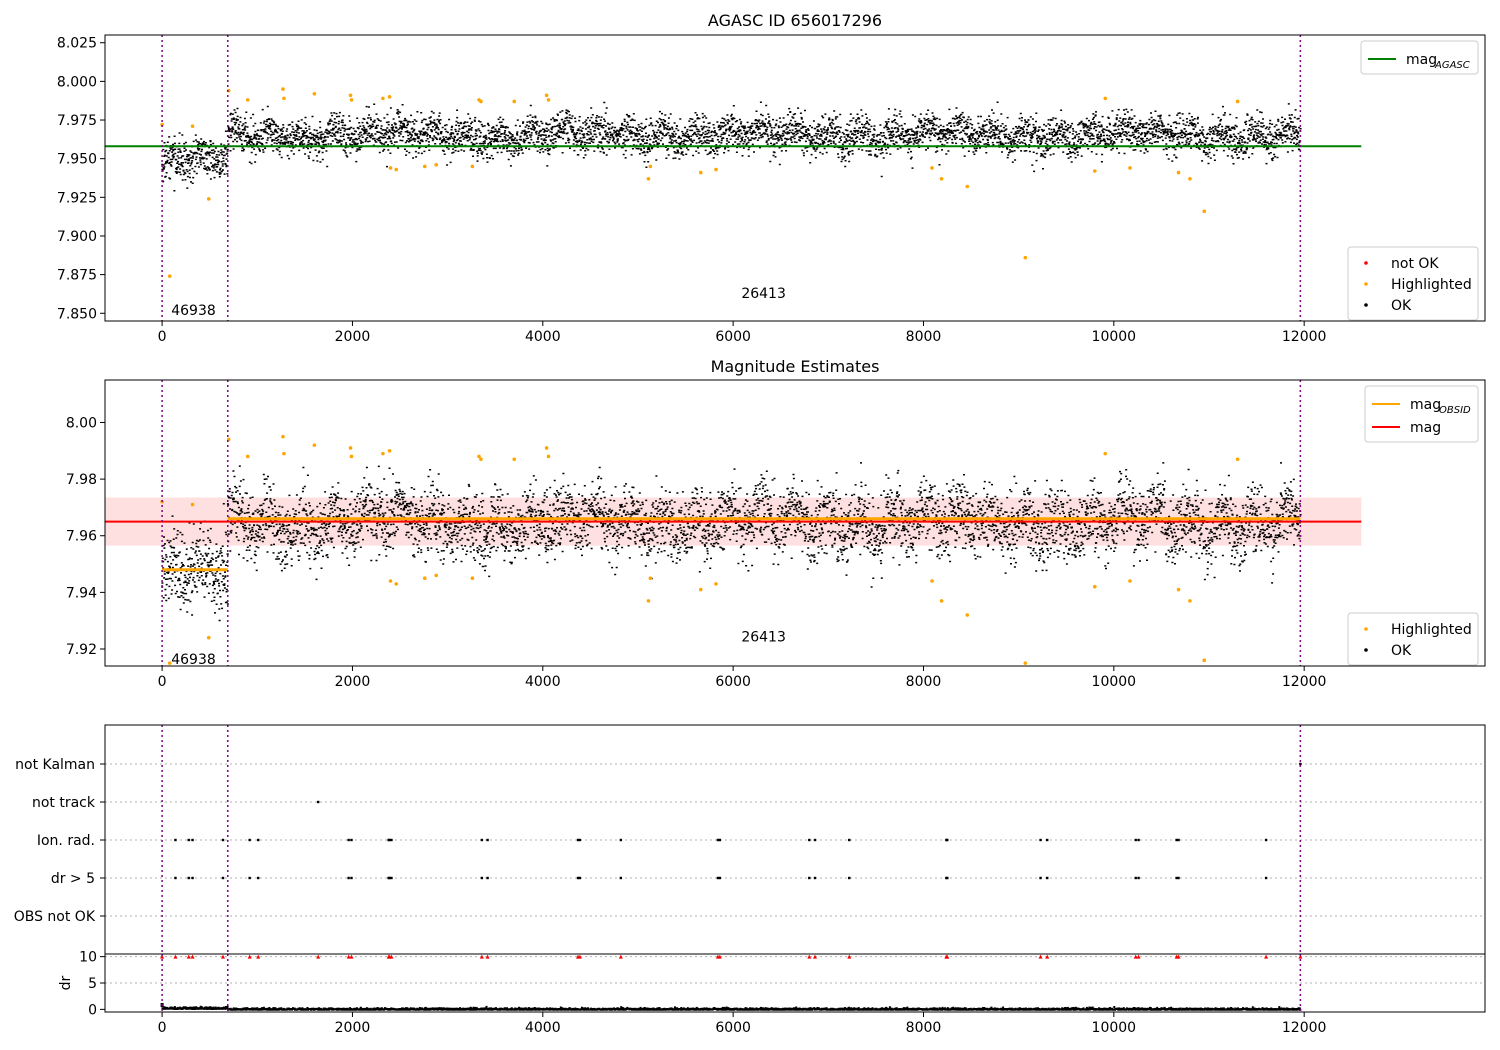  I want to click on y-tick-label: 7.850, so click(77, 314).